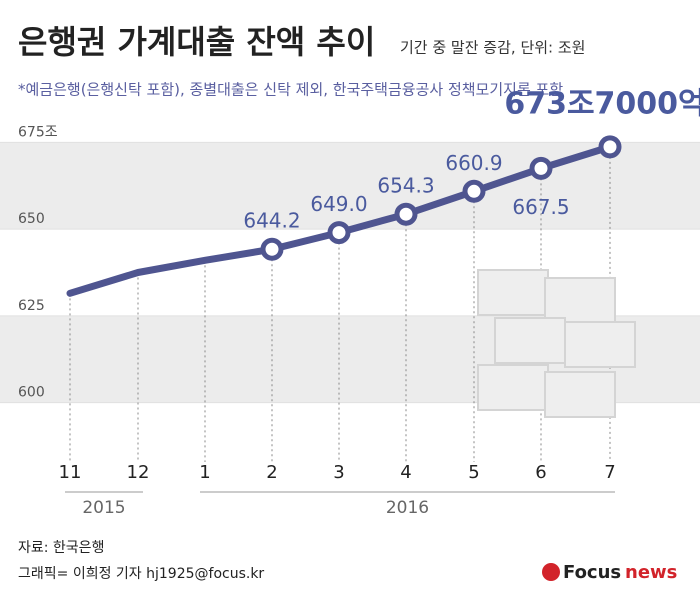 This screenshot has height=595, width=700. I want to click on year-label: 2015, so click(103, 508).